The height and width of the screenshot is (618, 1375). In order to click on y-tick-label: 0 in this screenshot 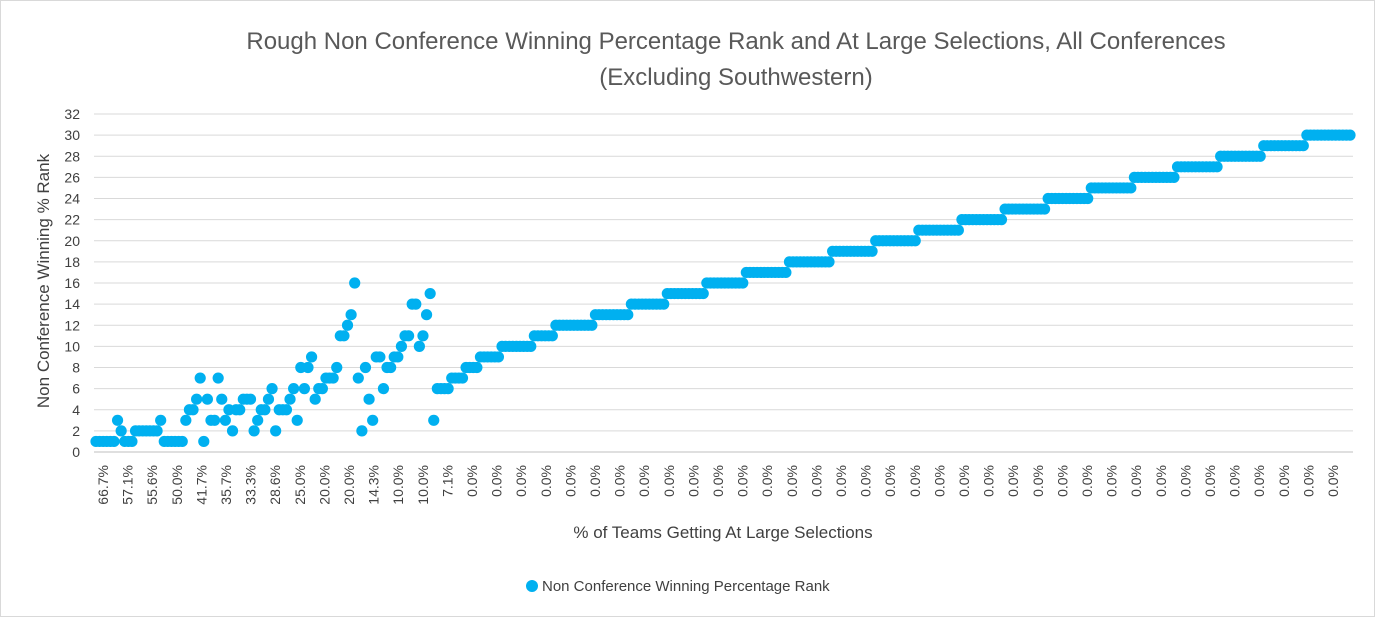, I will do `click(76, 452)`.